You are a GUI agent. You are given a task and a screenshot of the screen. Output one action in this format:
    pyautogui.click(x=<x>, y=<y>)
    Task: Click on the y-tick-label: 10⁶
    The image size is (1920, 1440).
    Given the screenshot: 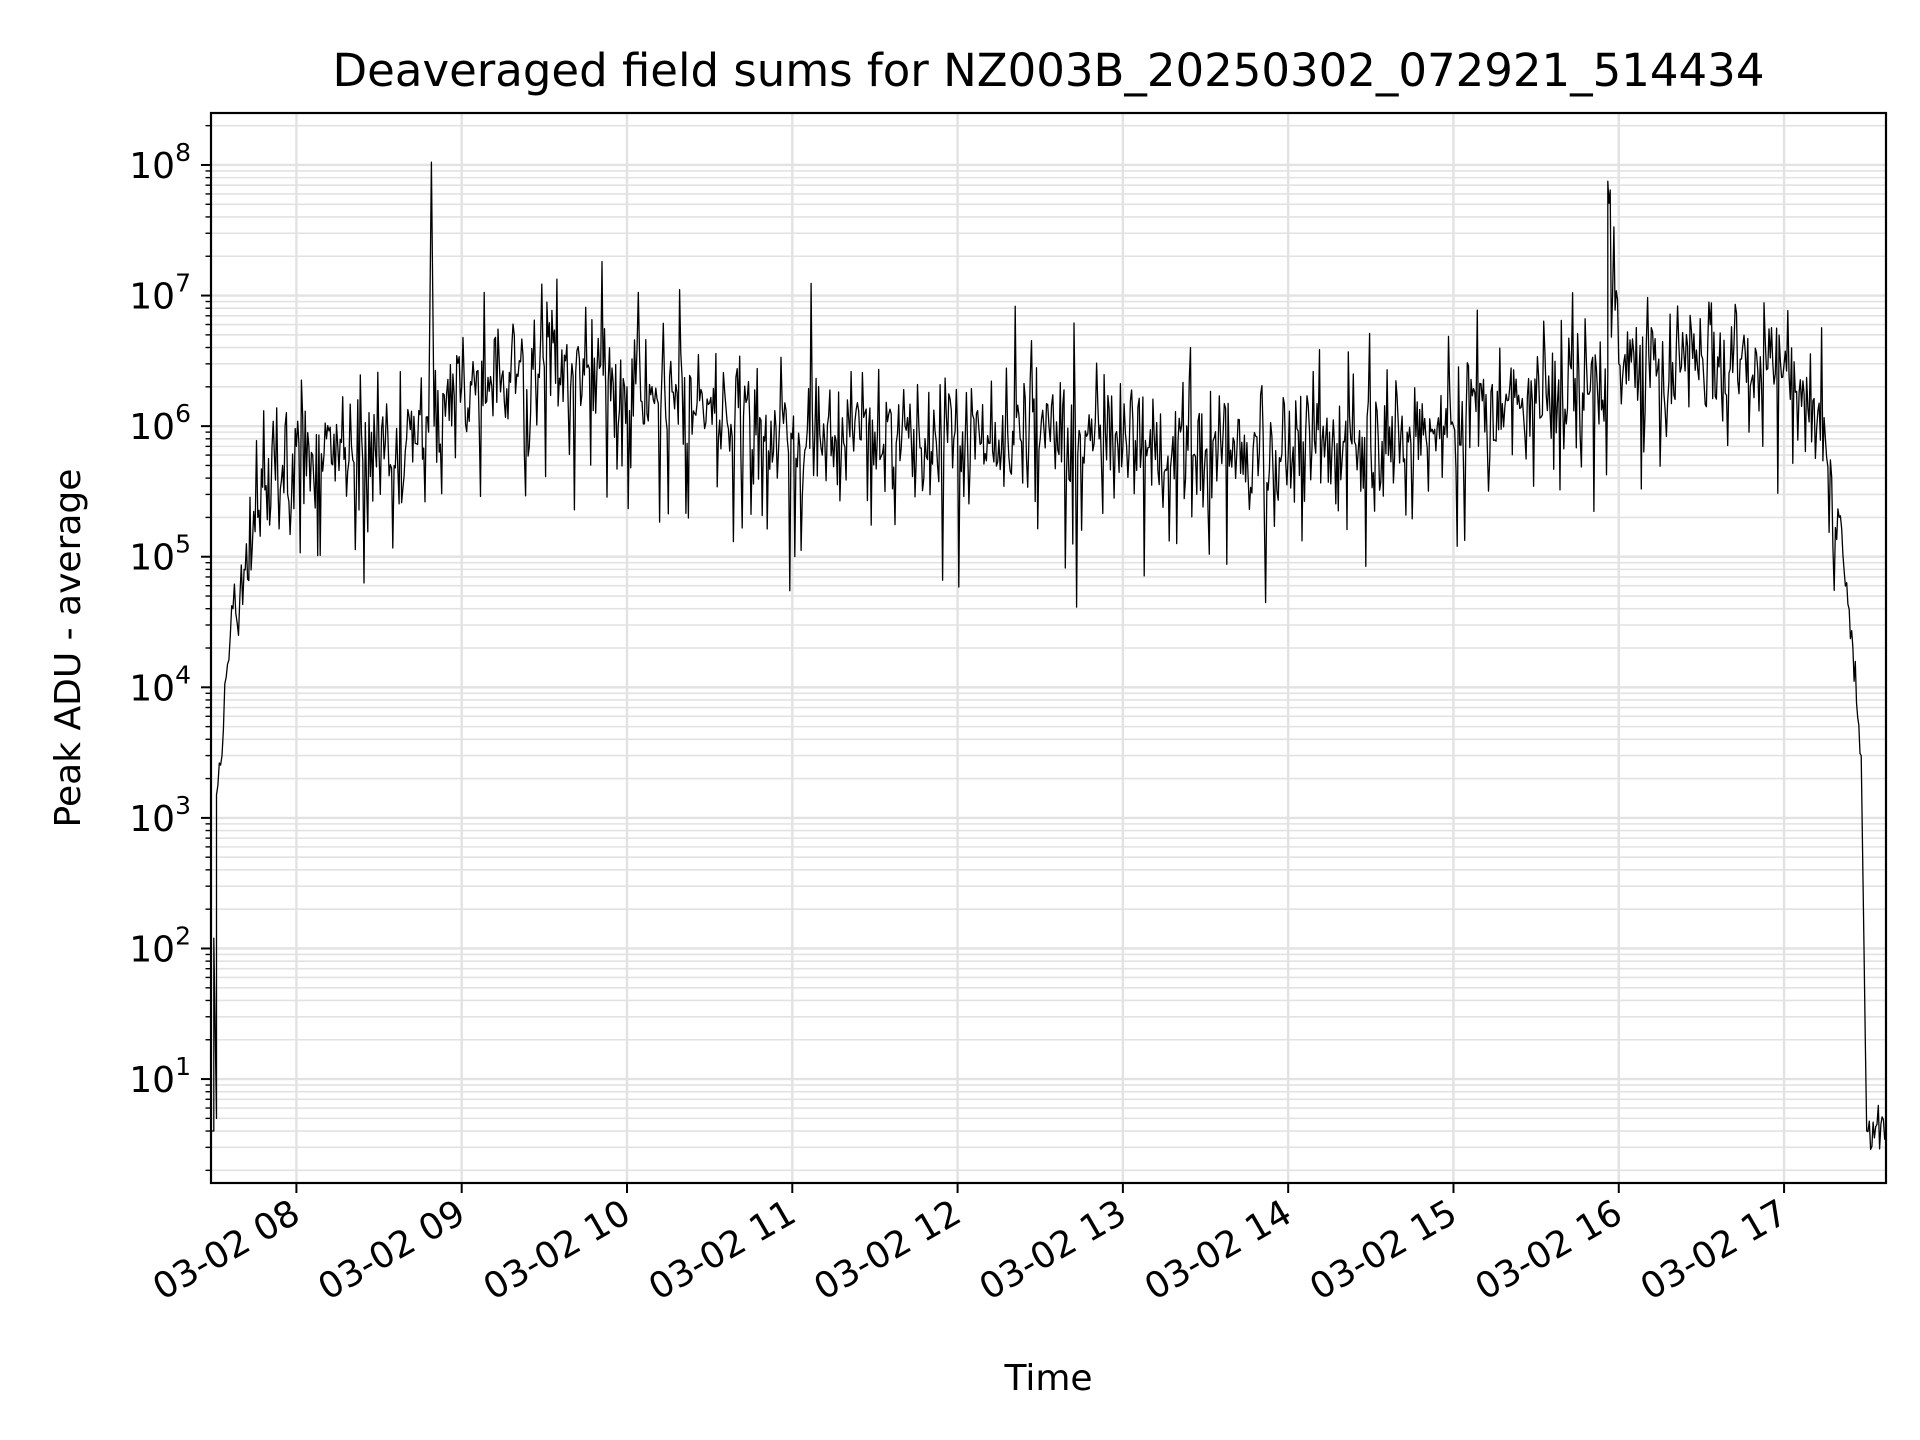 What is the action you would take?
    pyautogui.click(x=160, y=423)
    